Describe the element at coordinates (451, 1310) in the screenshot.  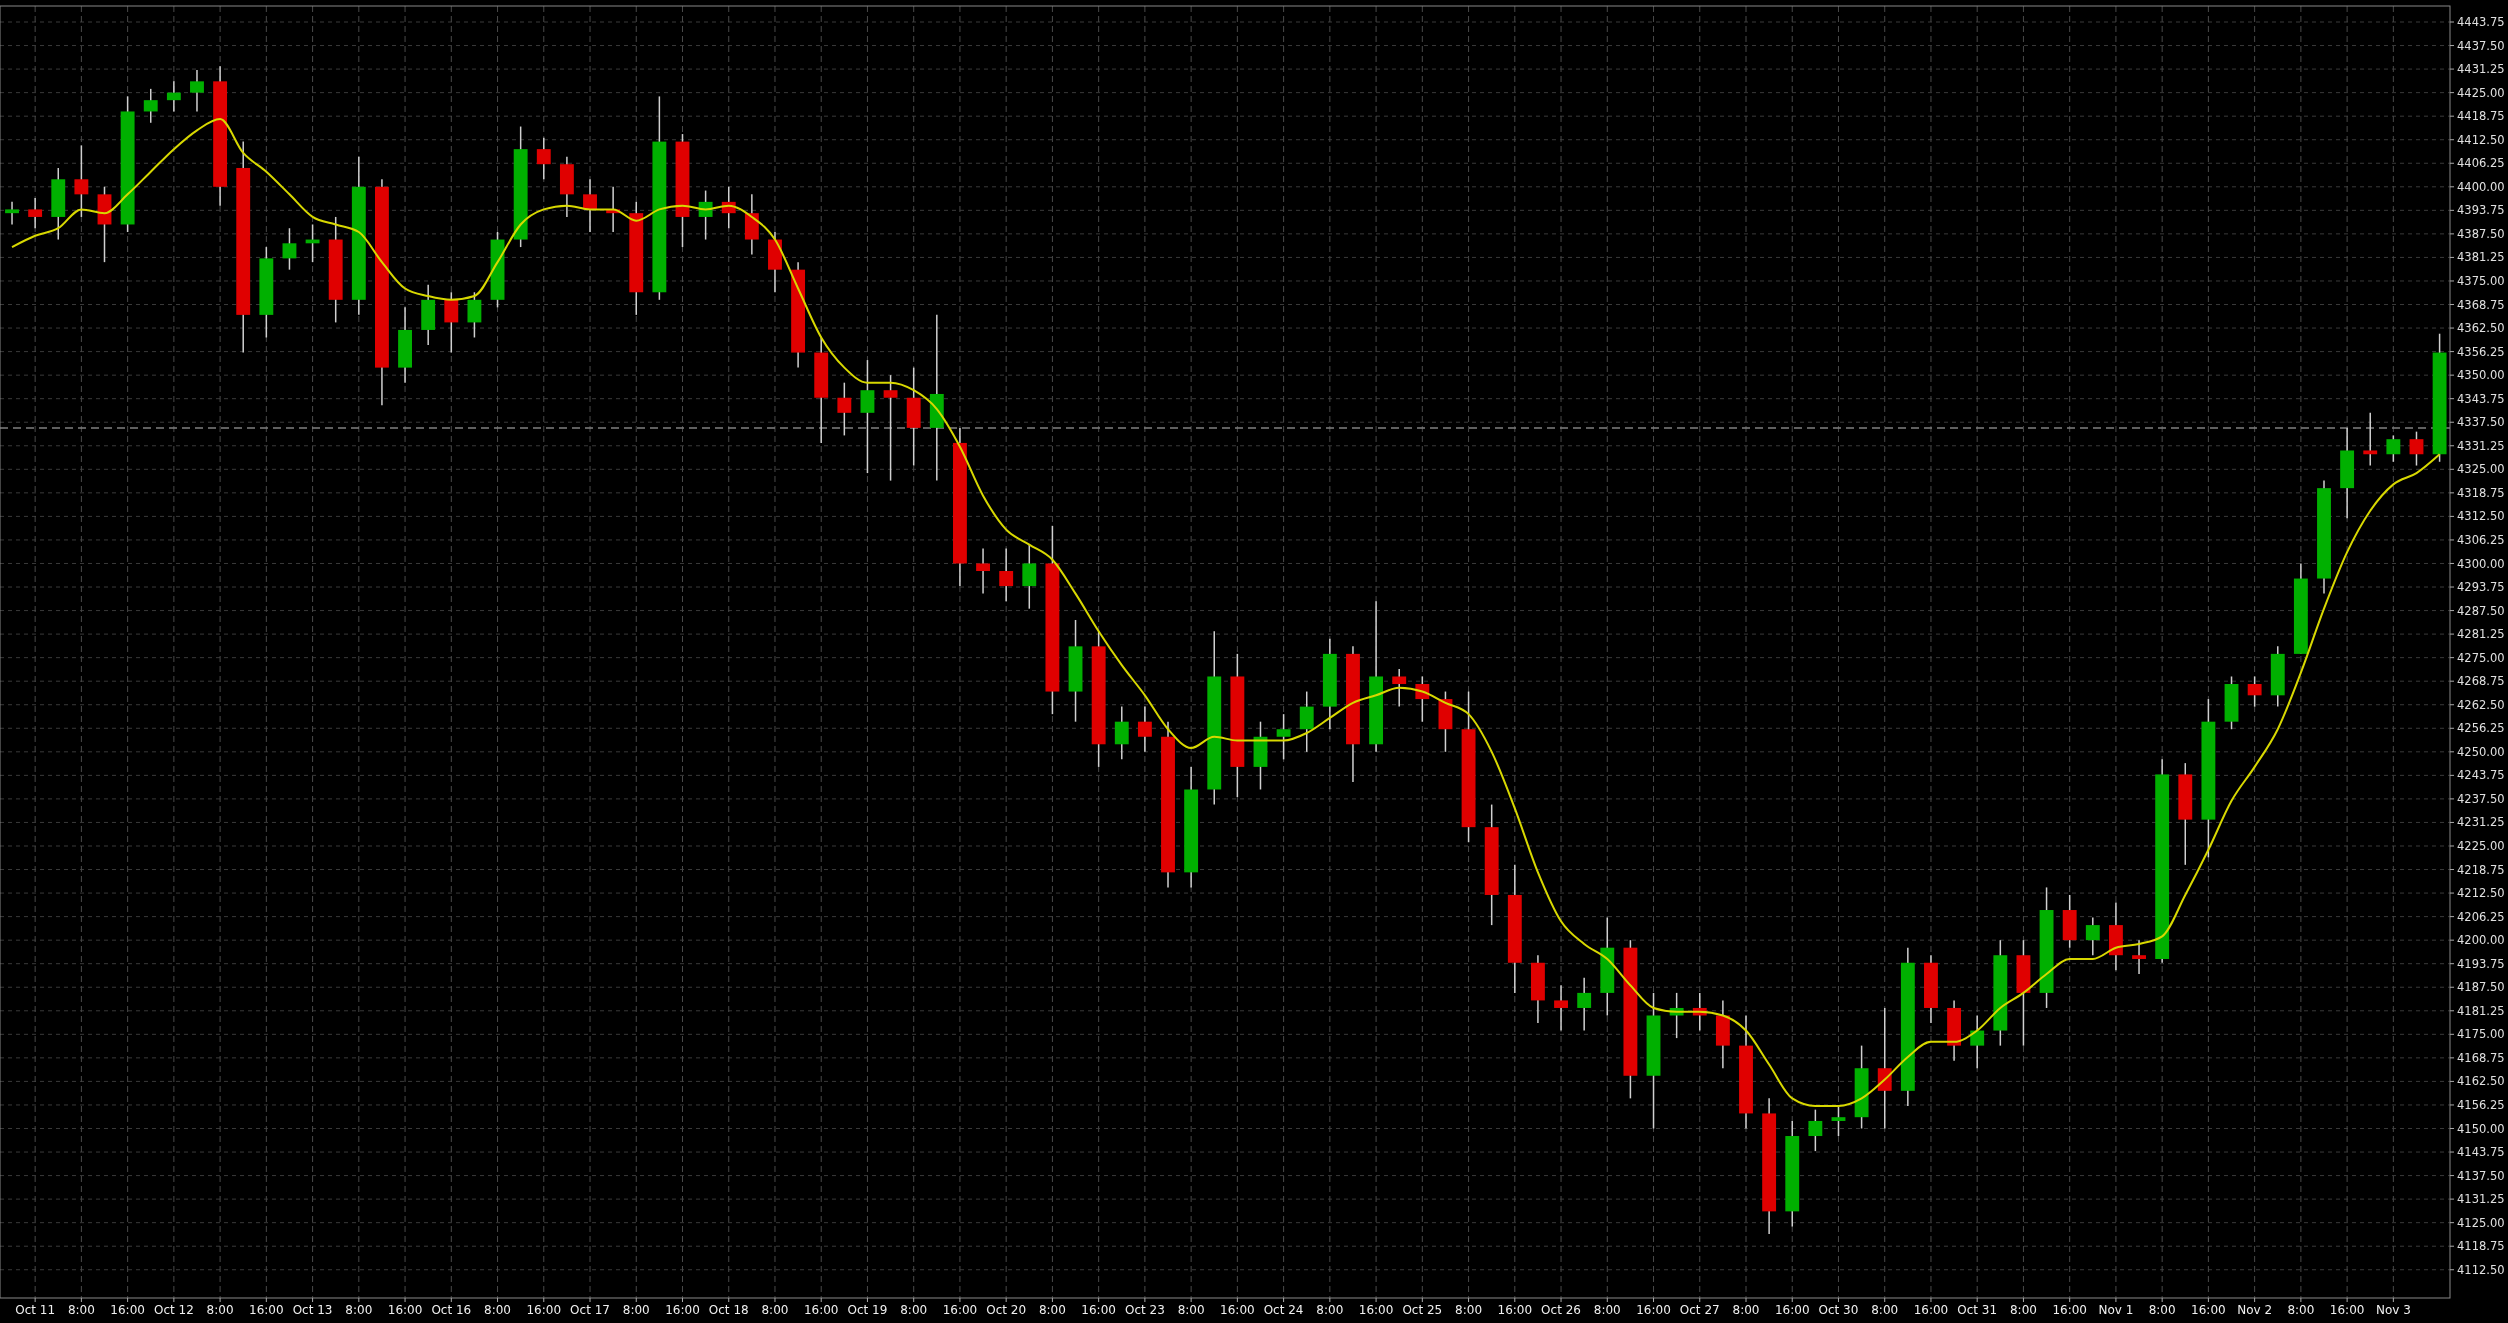
I see `x-tick-label: Oct 16` at that location.